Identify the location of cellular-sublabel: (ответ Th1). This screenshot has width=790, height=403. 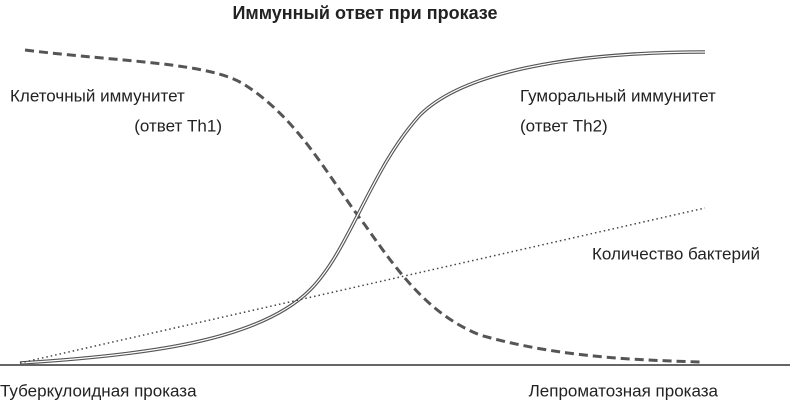
(178, 125).